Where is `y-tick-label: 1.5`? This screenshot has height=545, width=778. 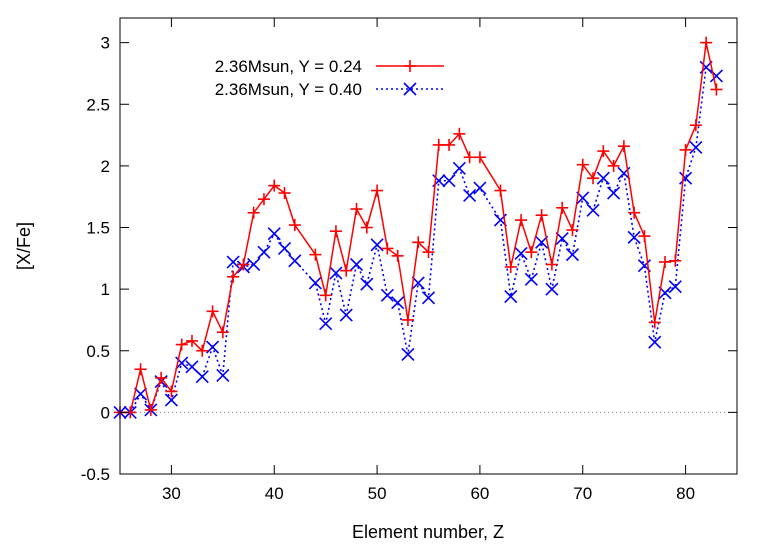
y-tick-label: 1.5 is located at coordinates (98, 228).